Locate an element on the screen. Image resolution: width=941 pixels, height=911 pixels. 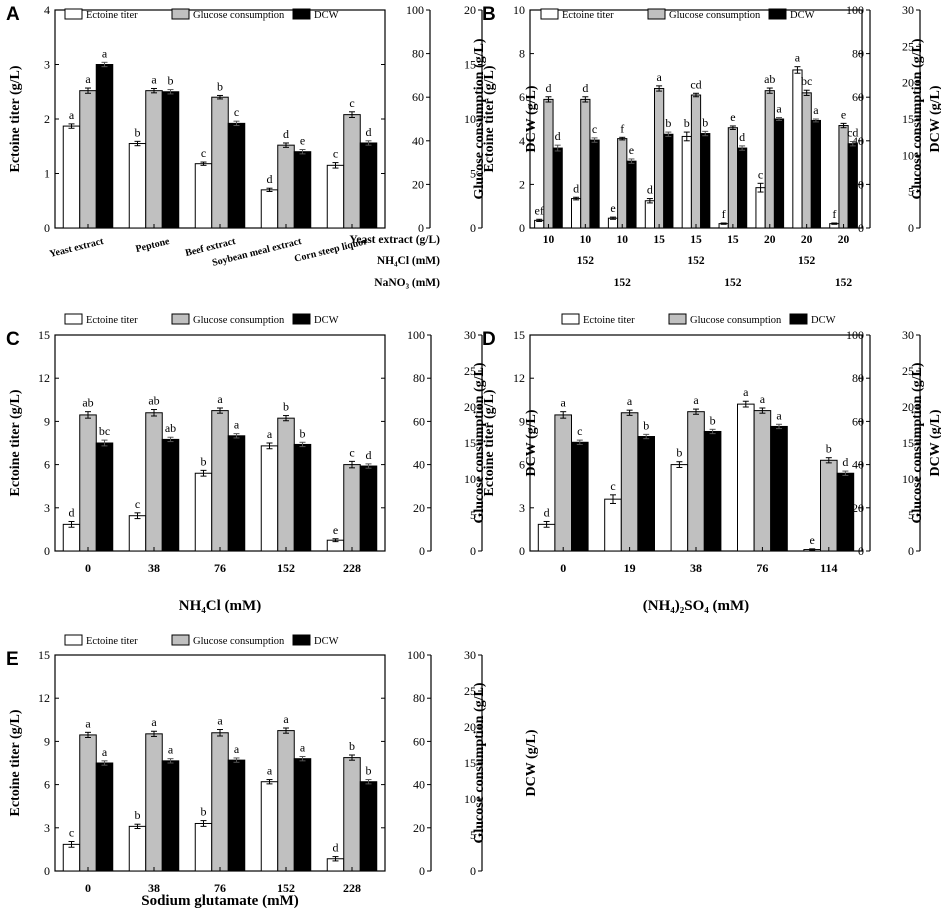
dcw-tick-label: 30 is located at coordinates (908, 335).